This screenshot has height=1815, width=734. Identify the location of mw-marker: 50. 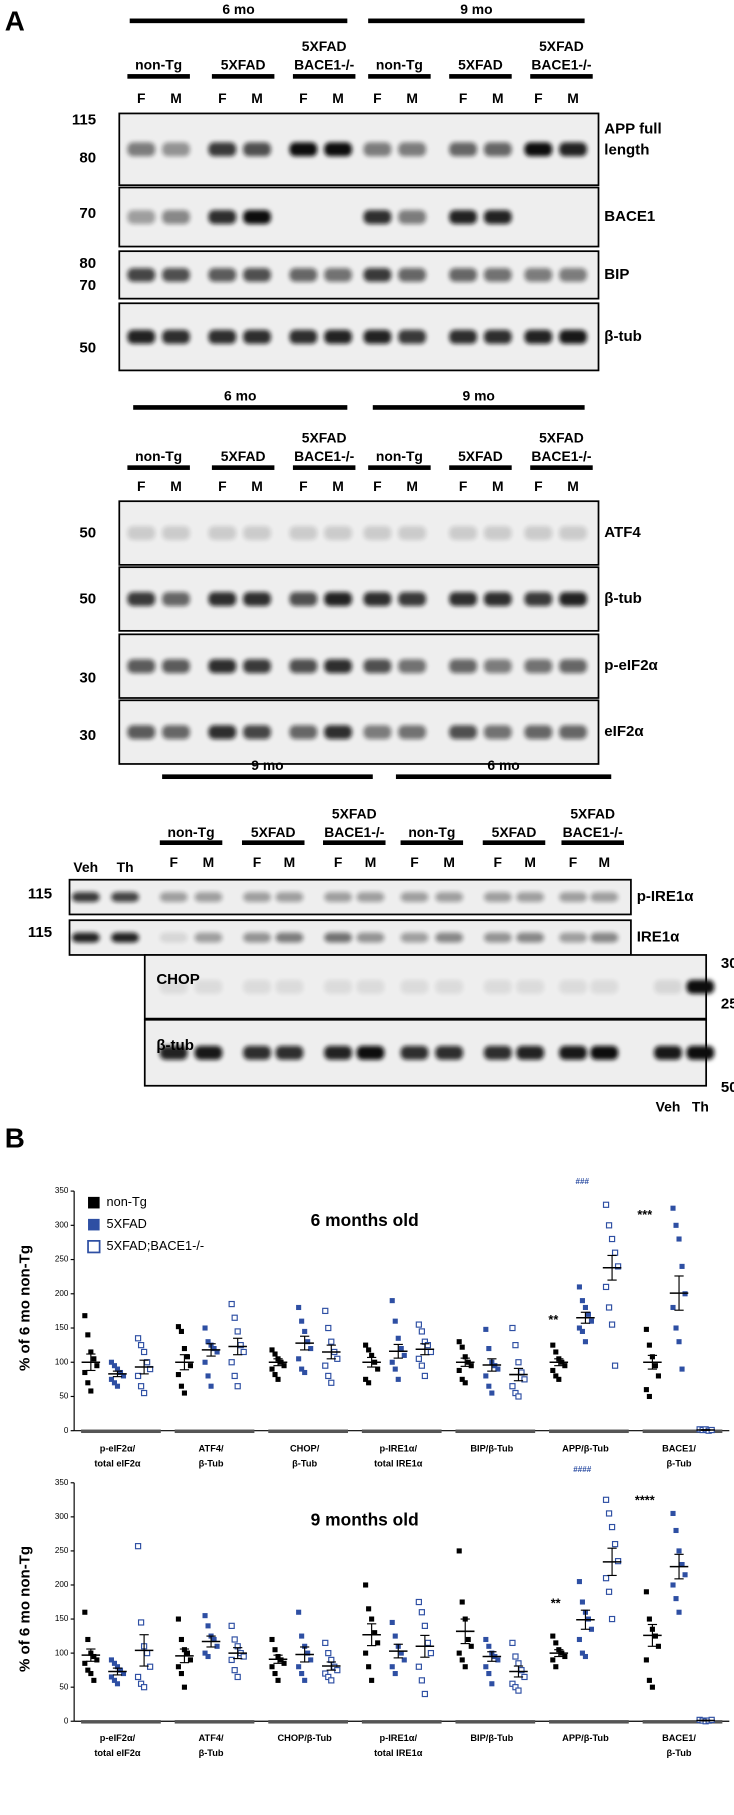
(87, 599).